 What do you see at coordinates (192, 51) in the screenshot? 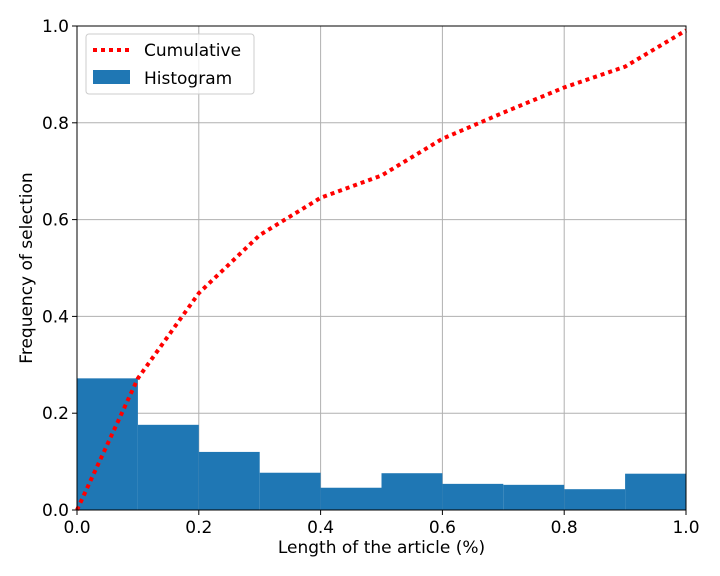
I see `legend-cumulative-label: Cumulative` at bounding box center [192, 51].